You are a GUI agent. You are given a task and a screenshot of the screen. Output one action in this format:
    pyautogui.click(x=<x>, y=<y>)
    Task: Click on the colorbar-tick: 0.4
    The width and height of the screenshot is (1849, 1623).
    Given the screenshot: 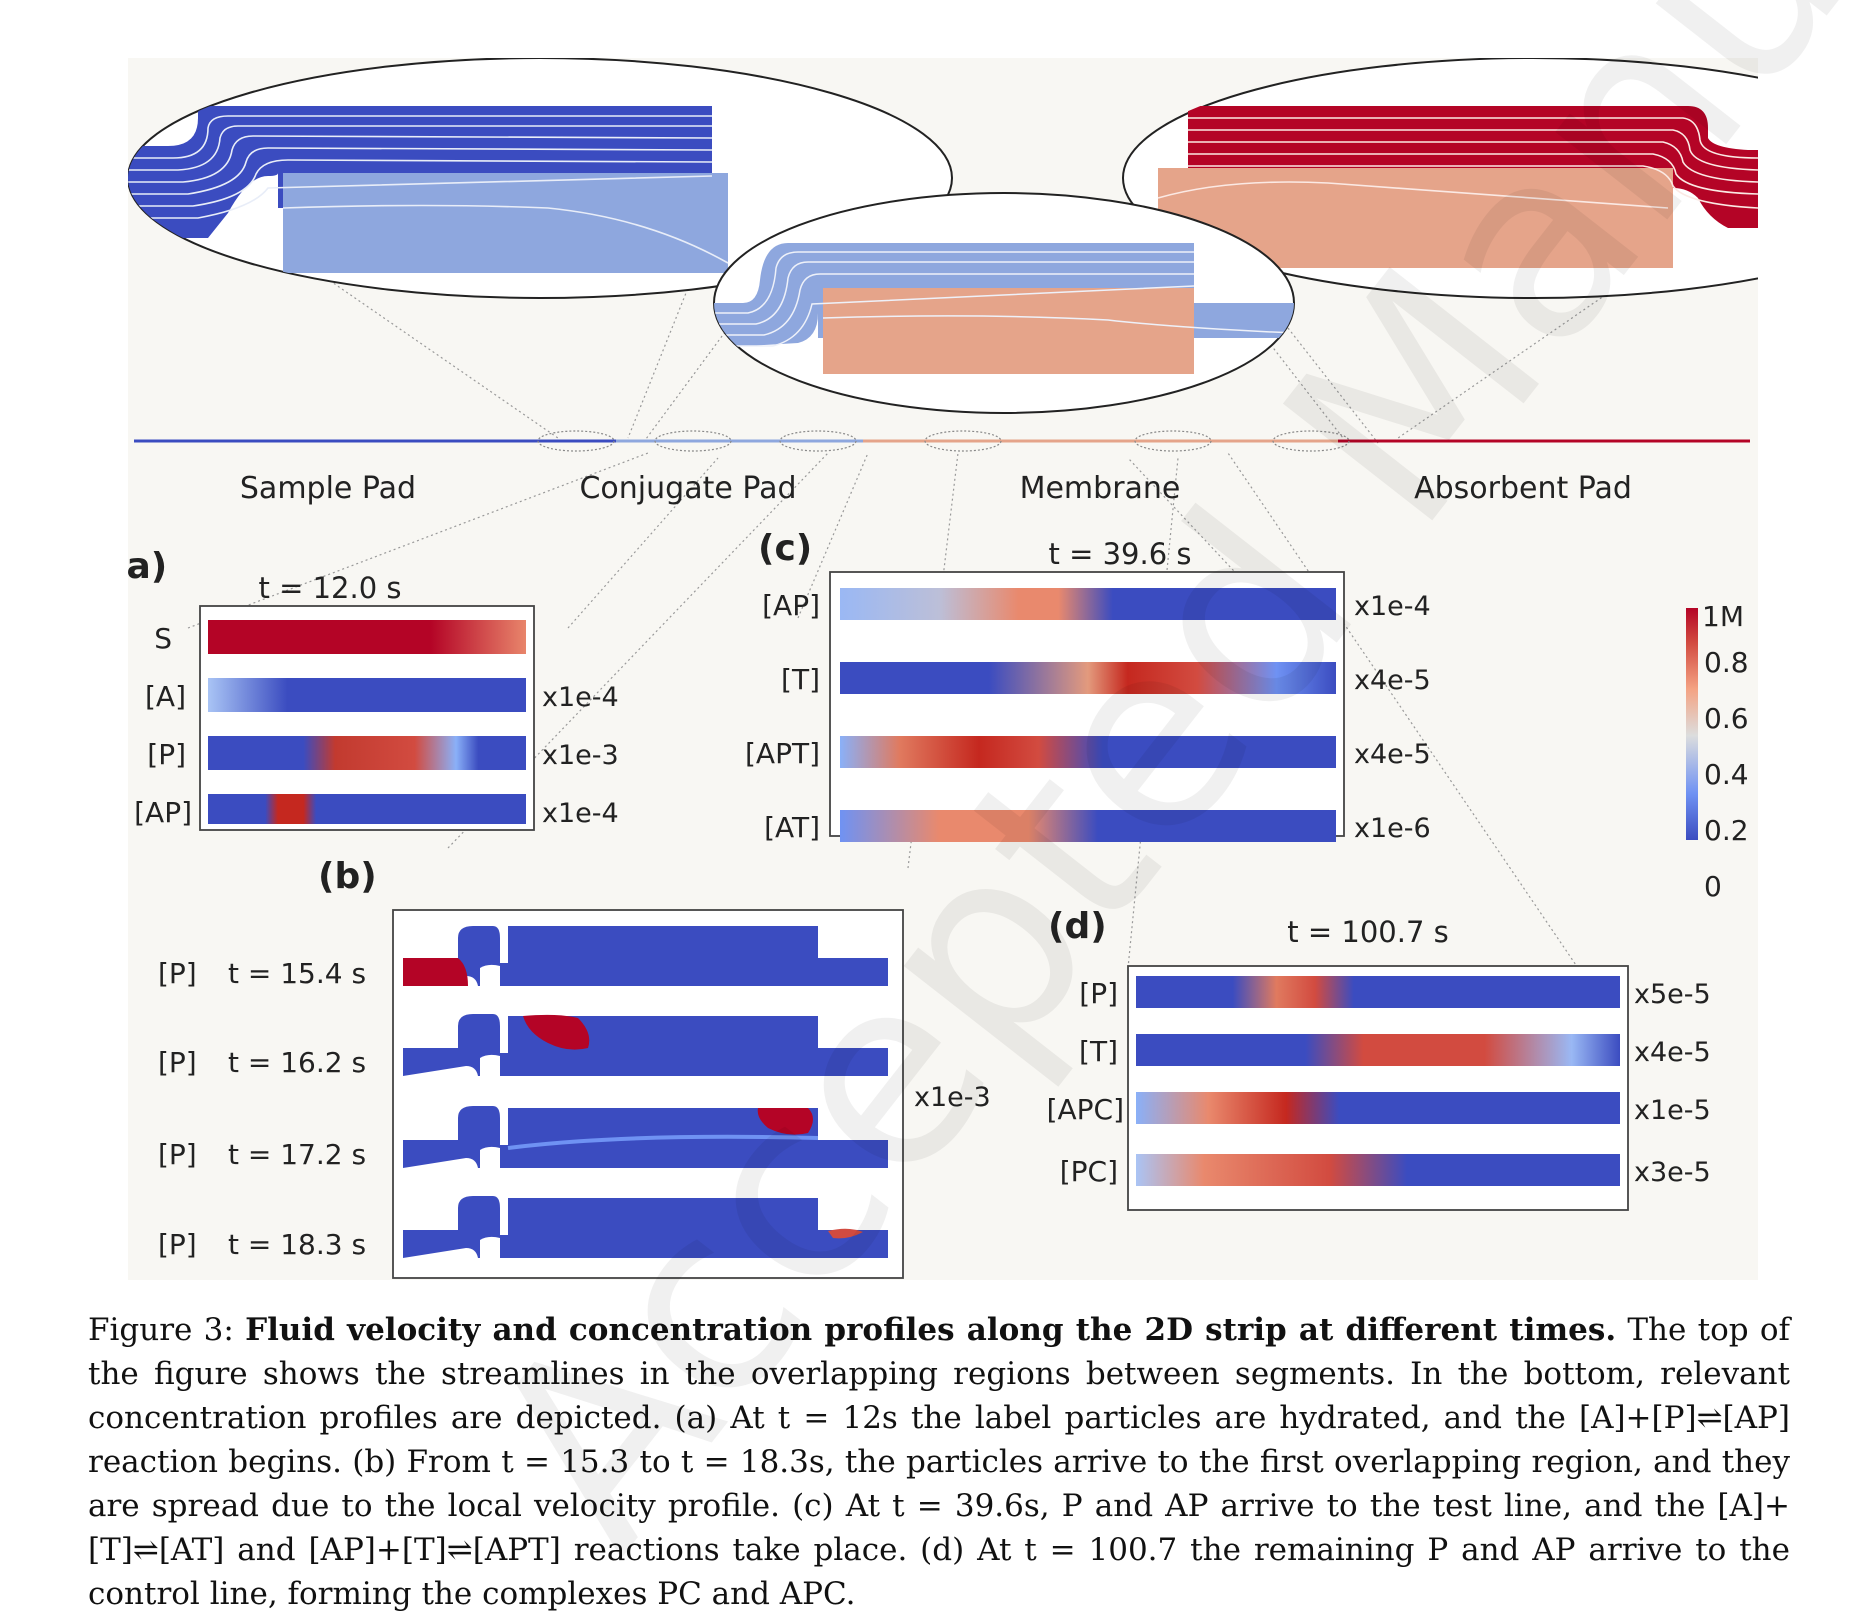 What is the action you would take?
    pyautogui.click(x=1726, y=774)
    